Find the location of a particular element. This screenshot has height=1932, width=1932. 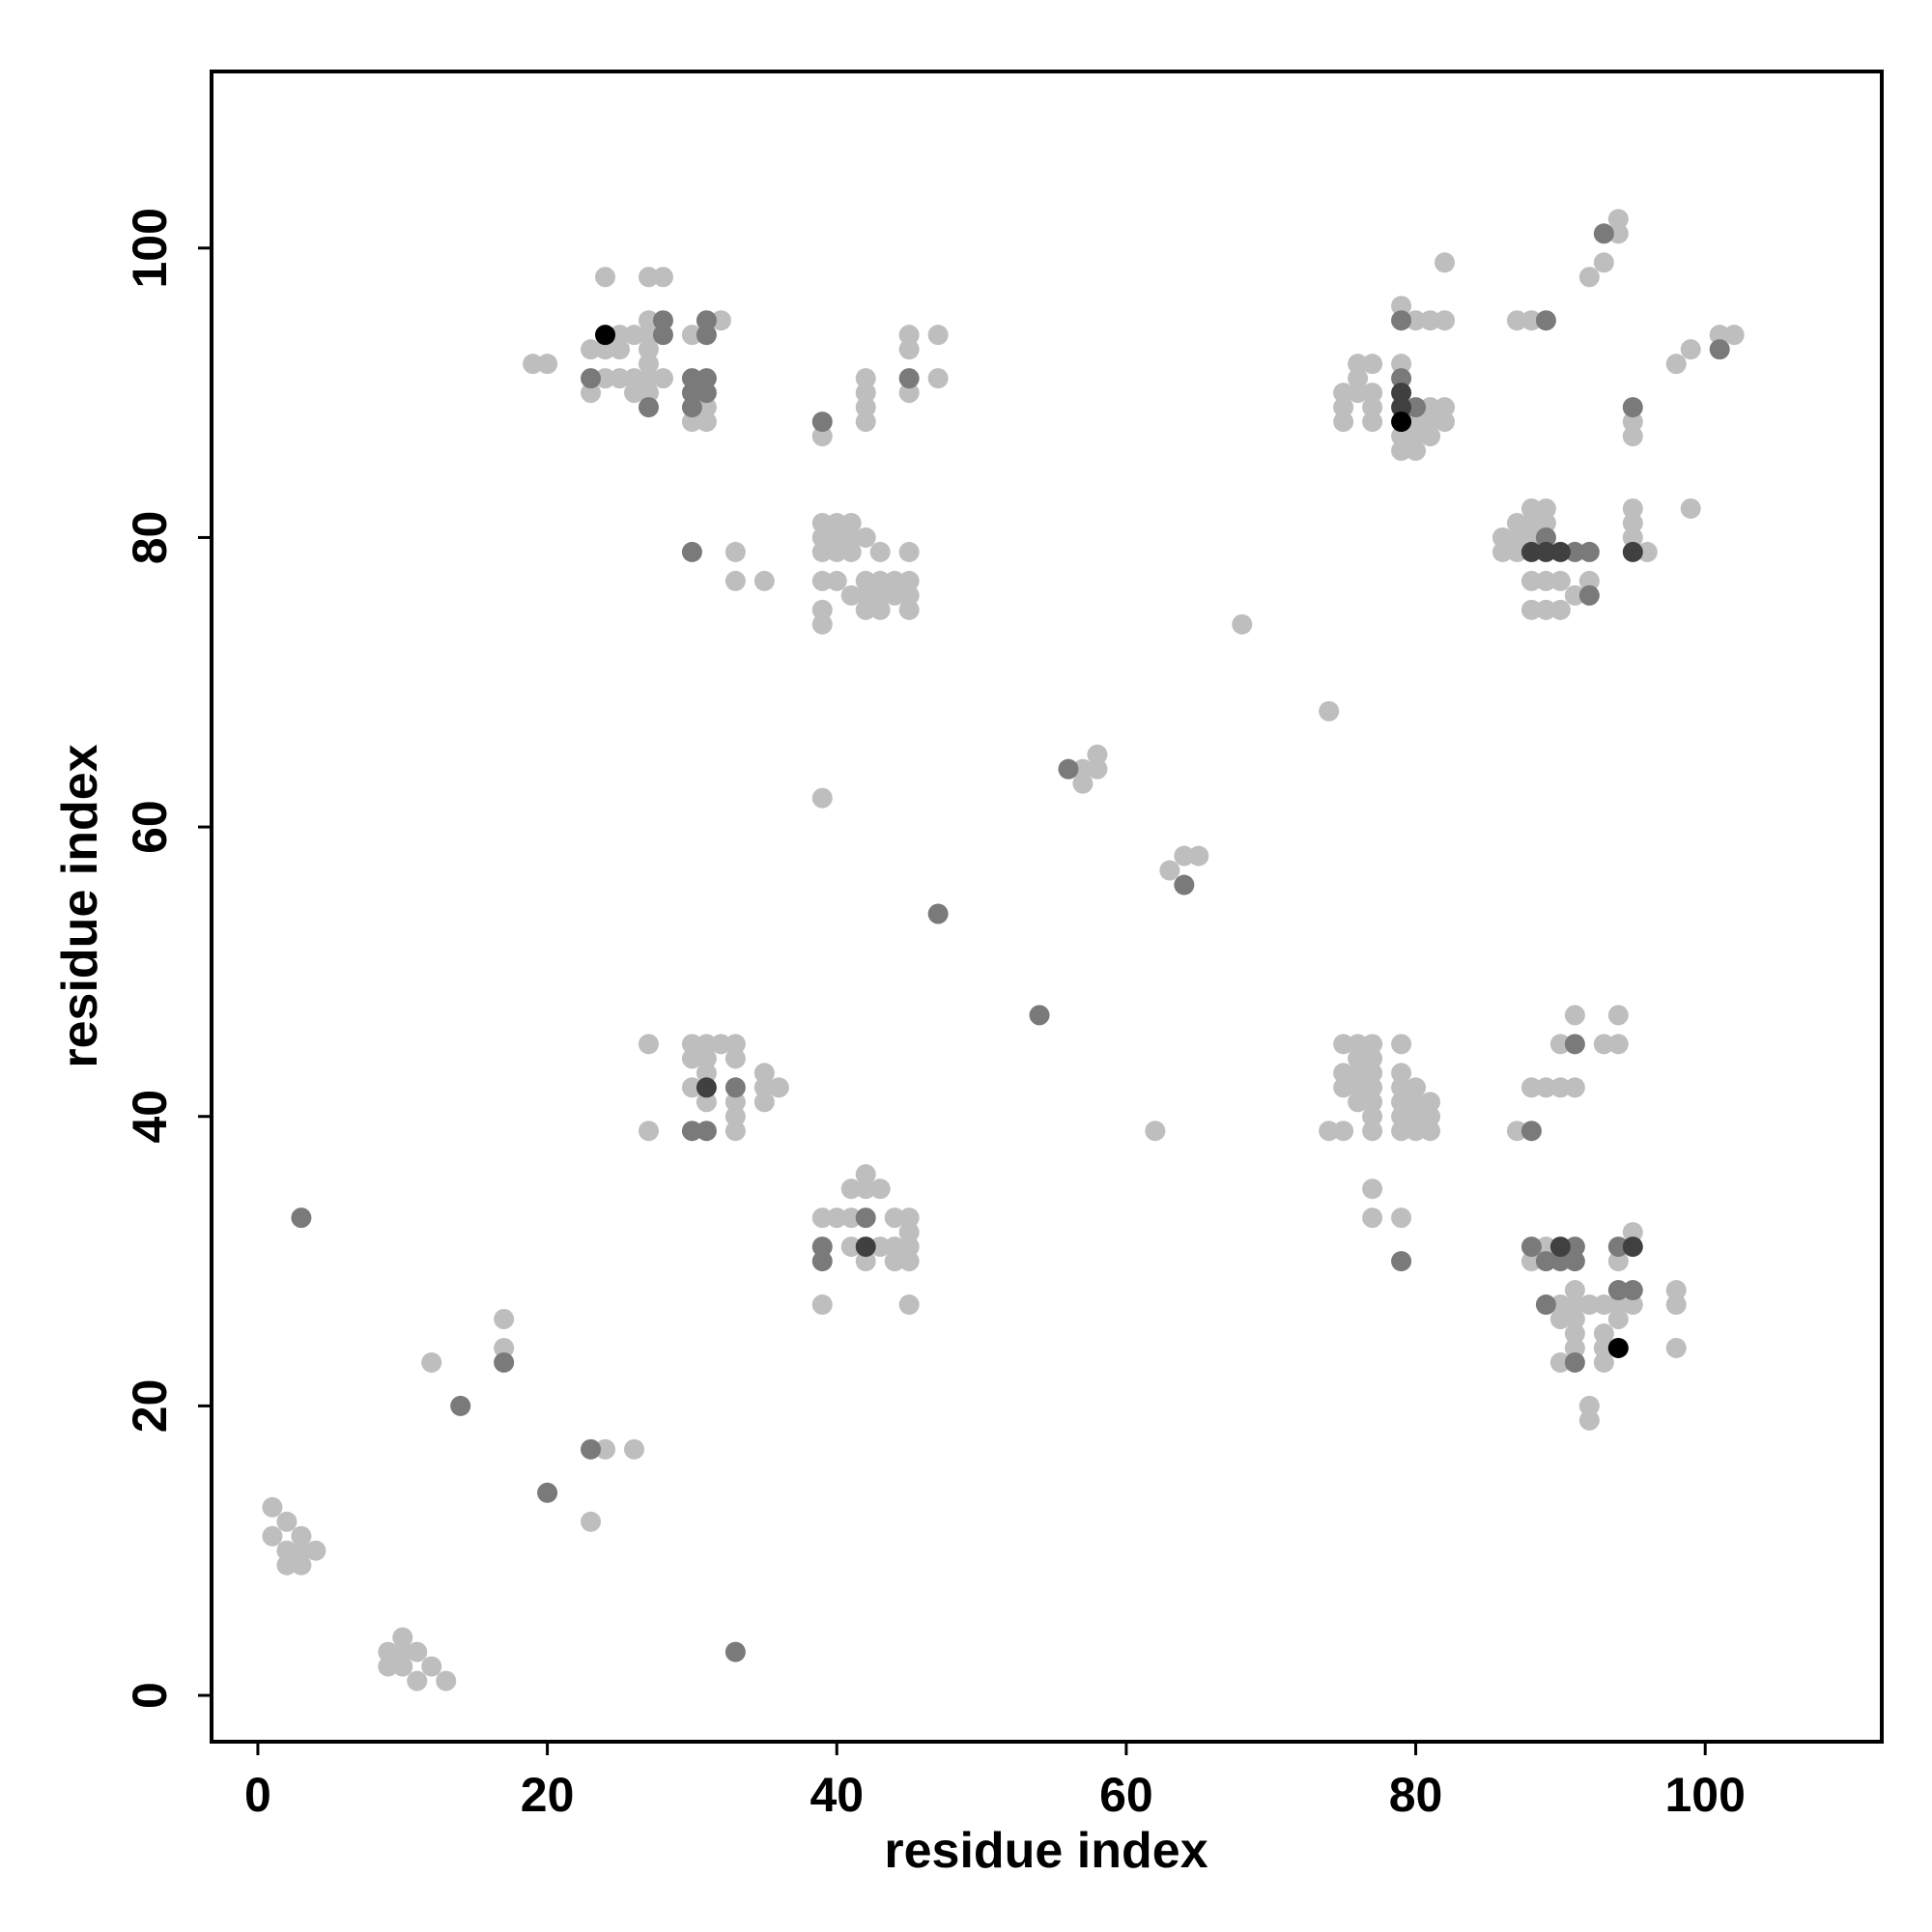

y-tick-label: 0 is located at coordinates (150, 1695).